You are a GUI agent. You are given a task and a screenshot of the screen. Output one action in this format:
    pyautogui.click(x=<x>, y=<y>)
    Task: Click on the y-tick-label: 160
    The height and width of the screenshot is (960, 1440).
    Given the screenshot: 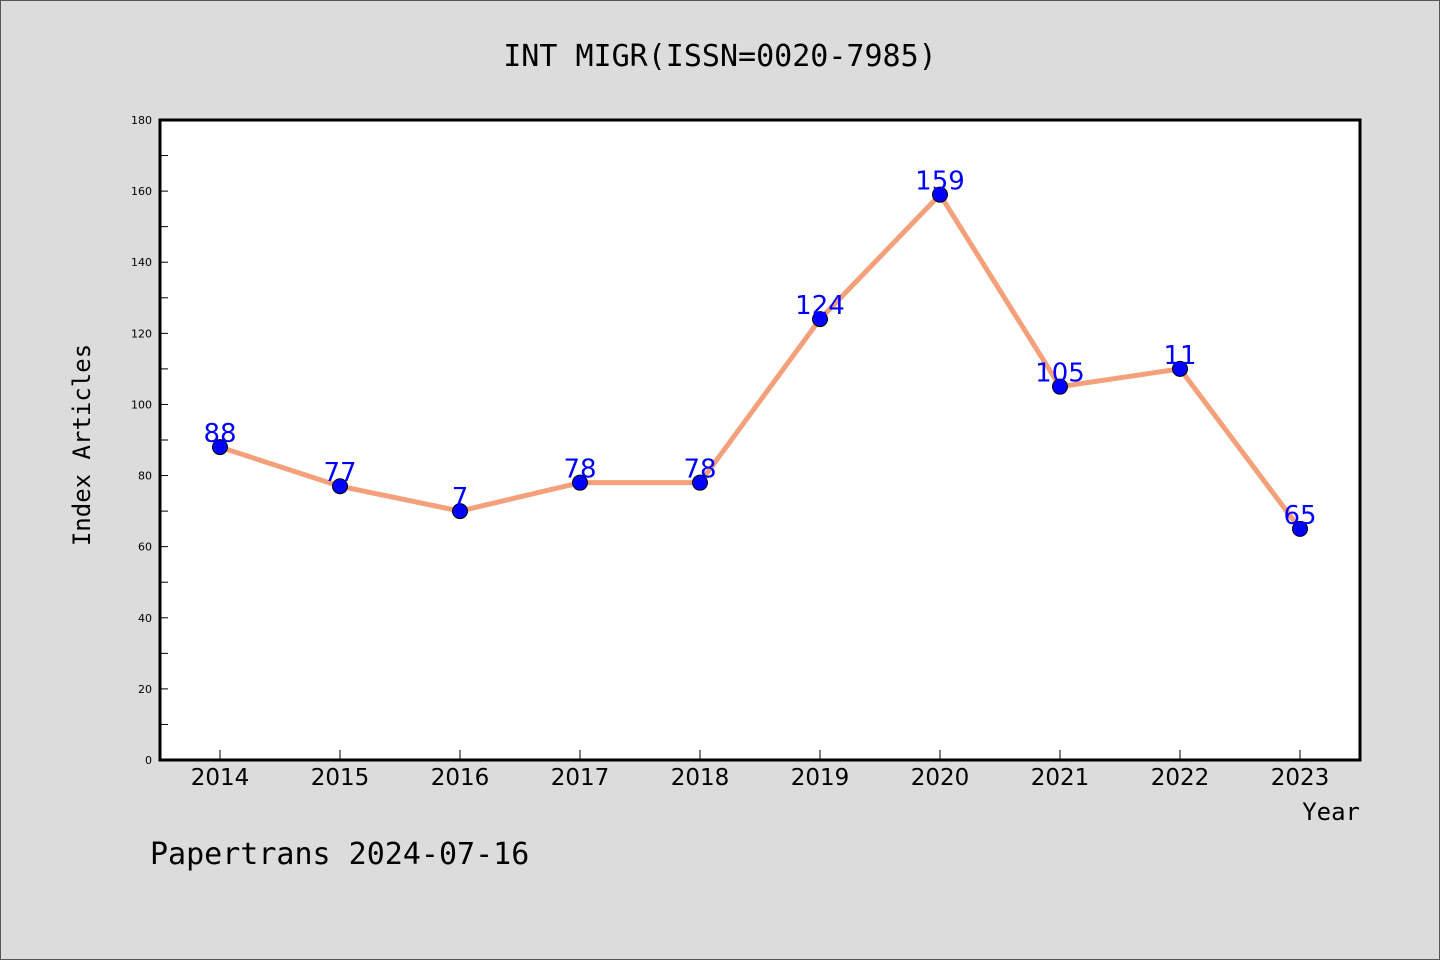 What is the action you would take?
    pyautogui.click(x=141, y=191)
    